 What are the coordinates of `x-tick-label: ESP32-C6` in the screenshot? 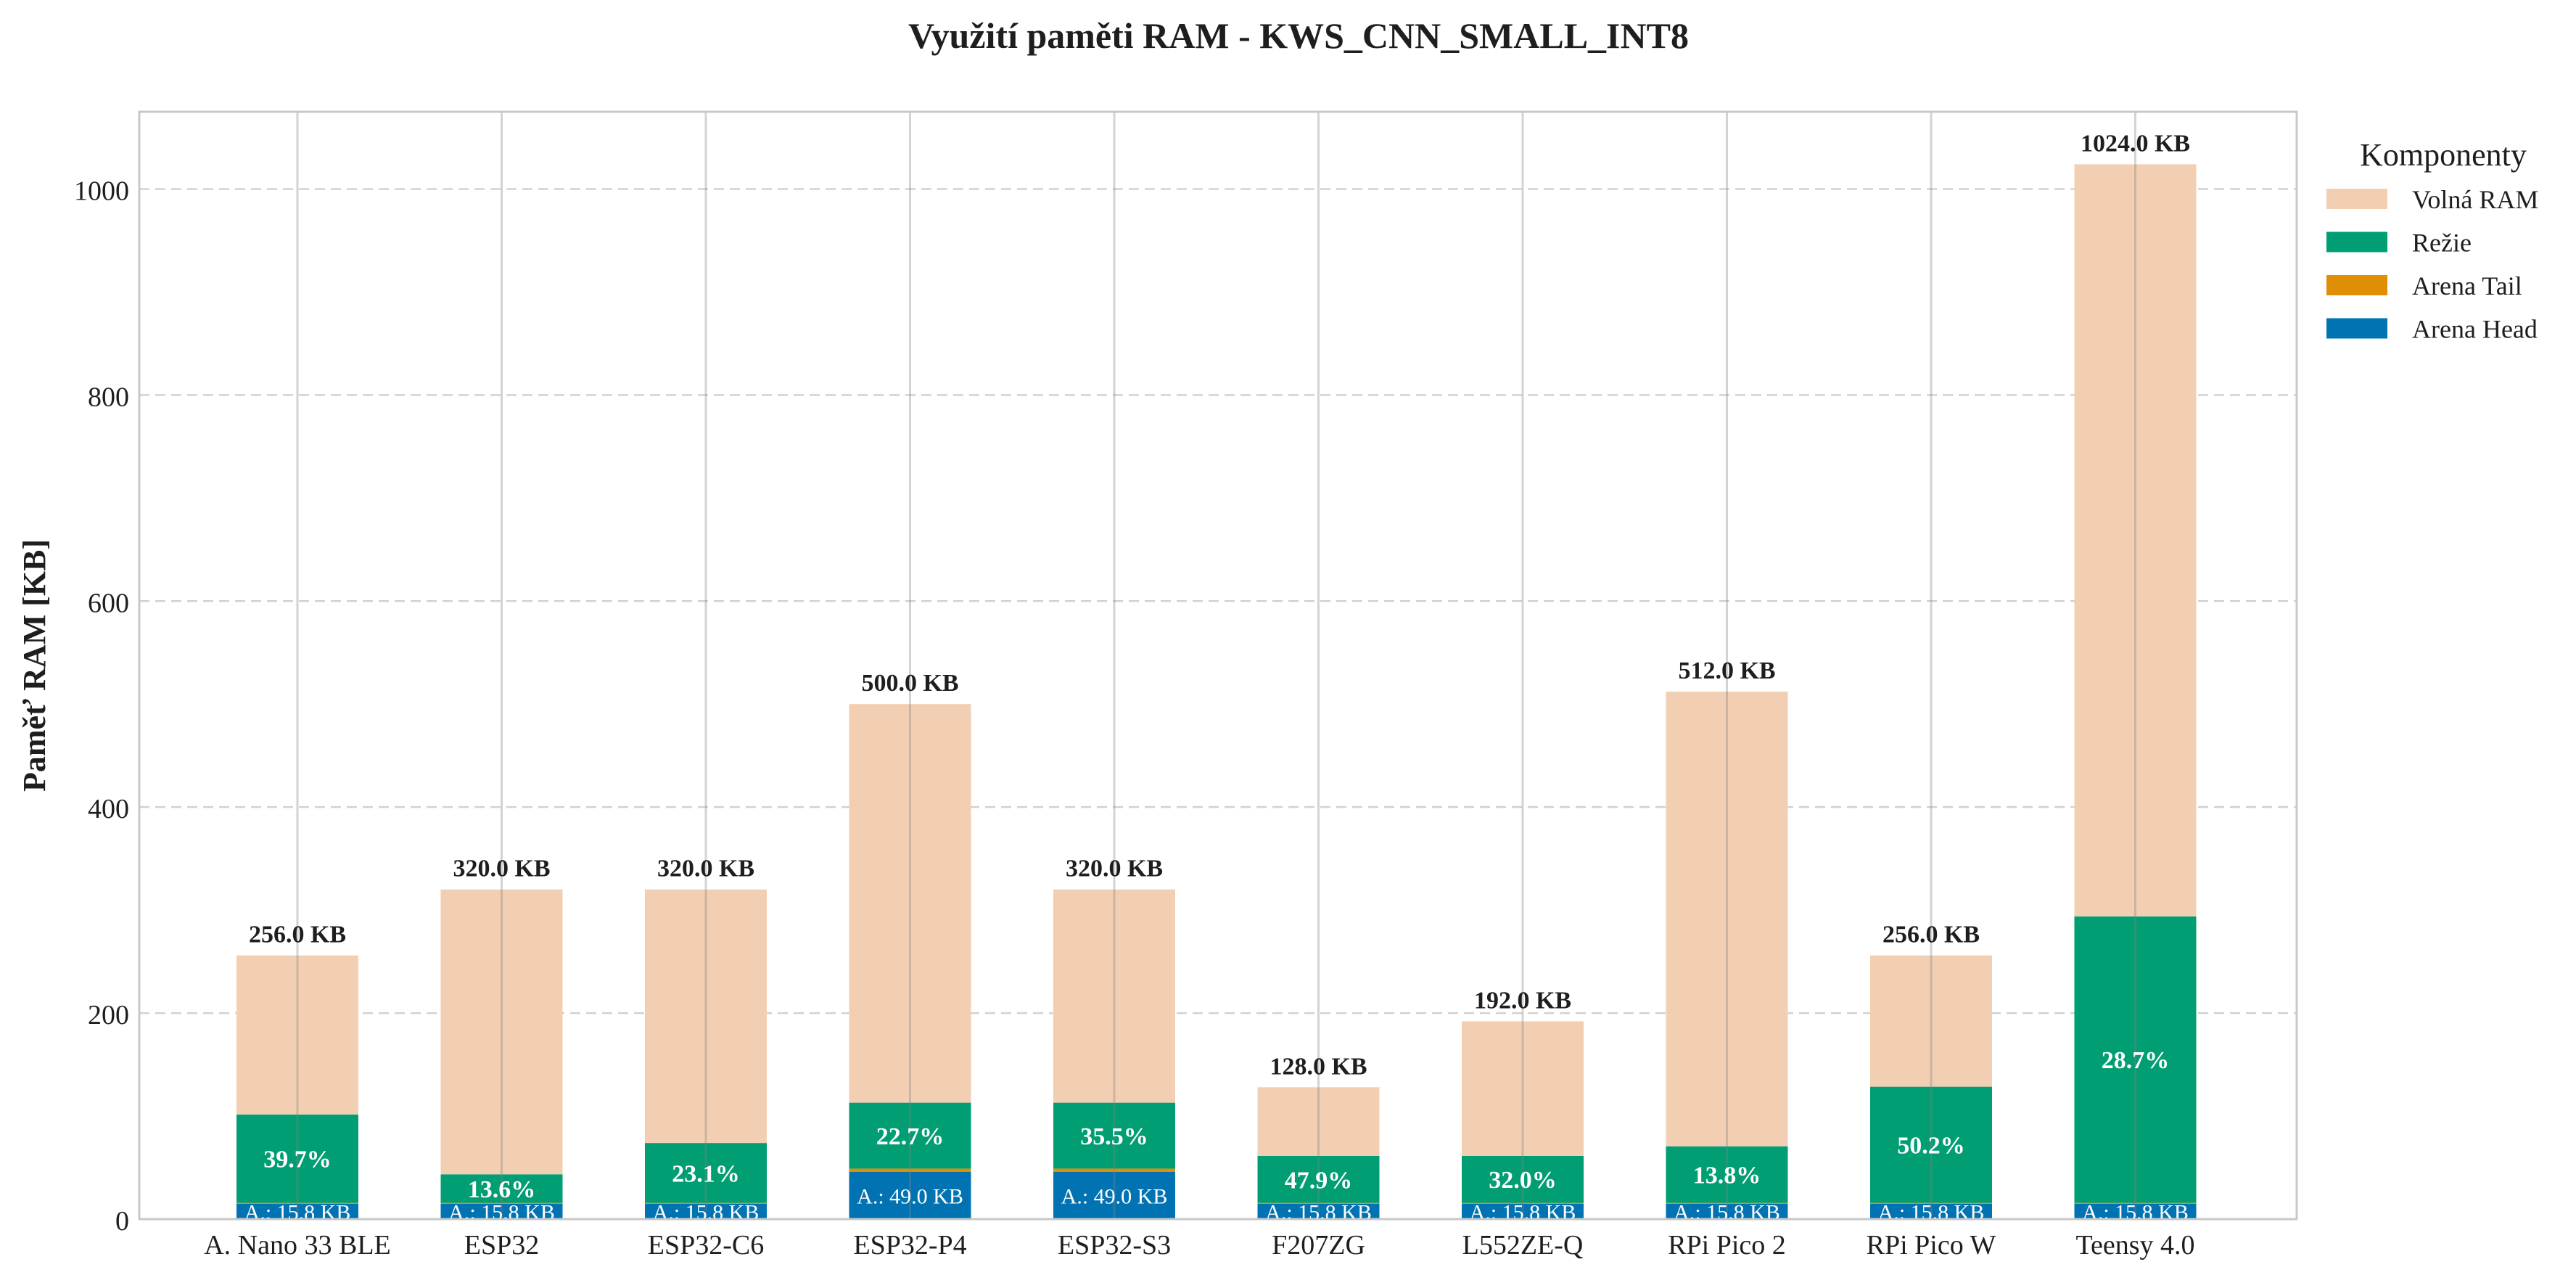 It's located at (706, 1245).